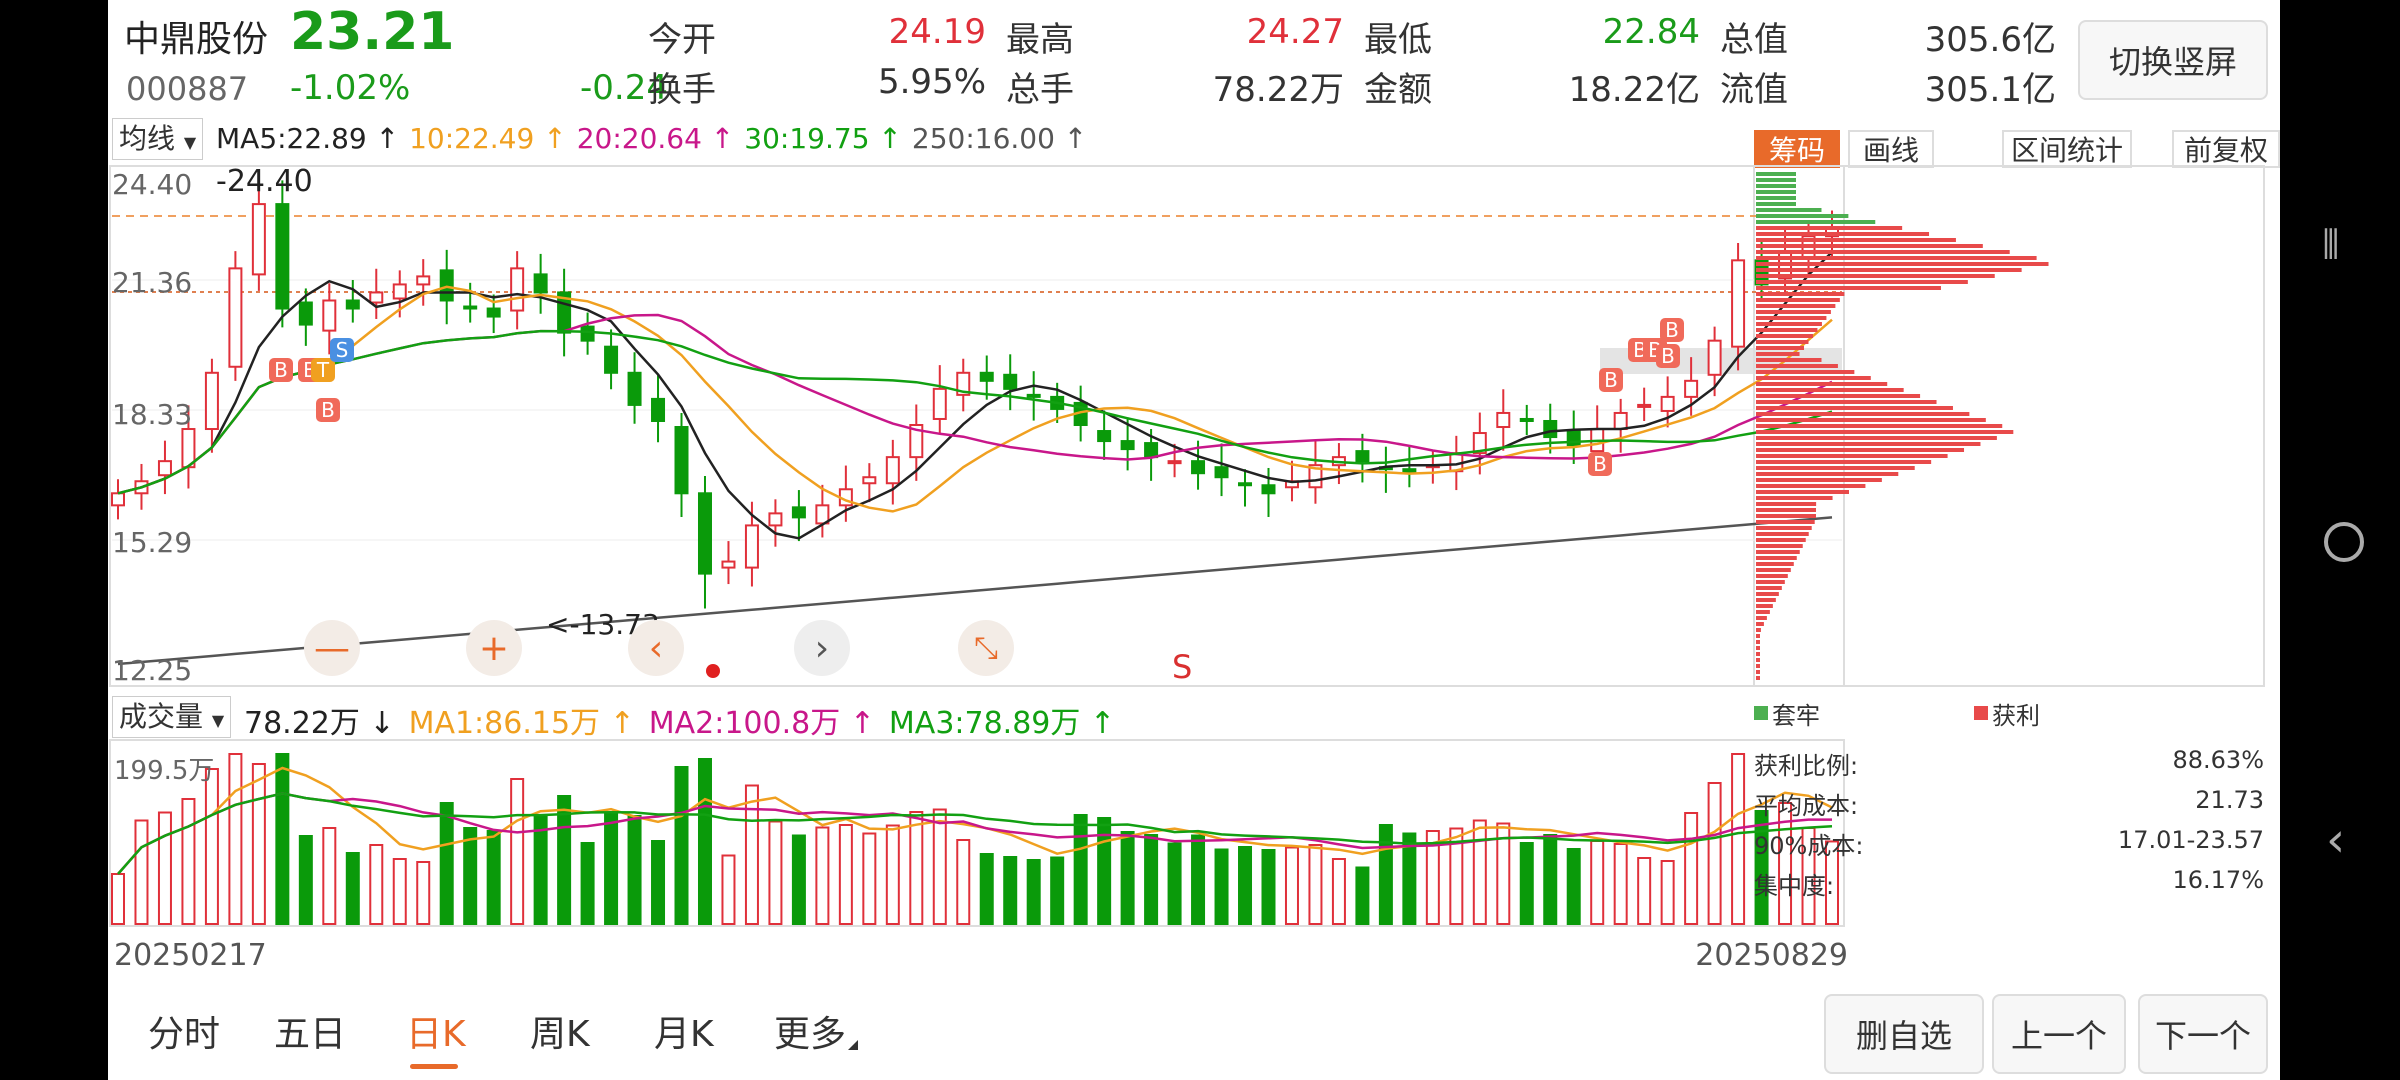 The image size is (2400, 1080). I want to click on action-button: 删自选, so click(1904, 1034).